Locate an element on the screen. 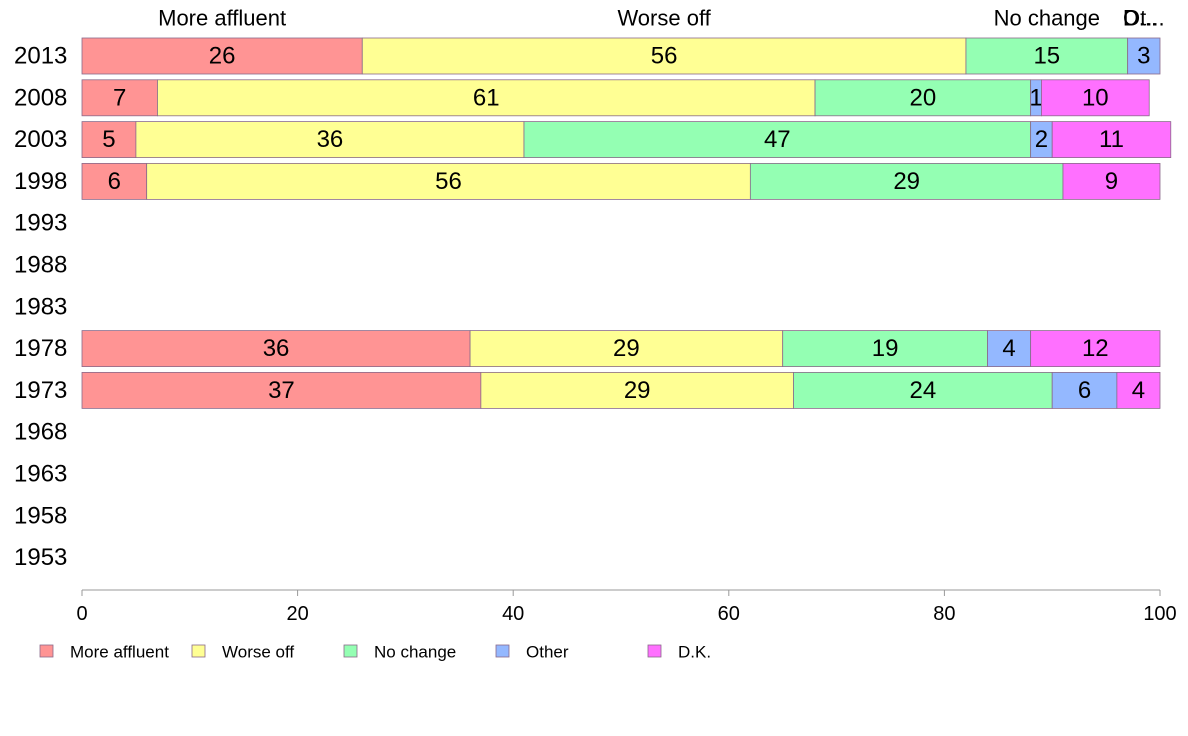 This screenshot has width=1188, height=736. bar-label-2008-other: 1 is located at coordinates (1035, 97).